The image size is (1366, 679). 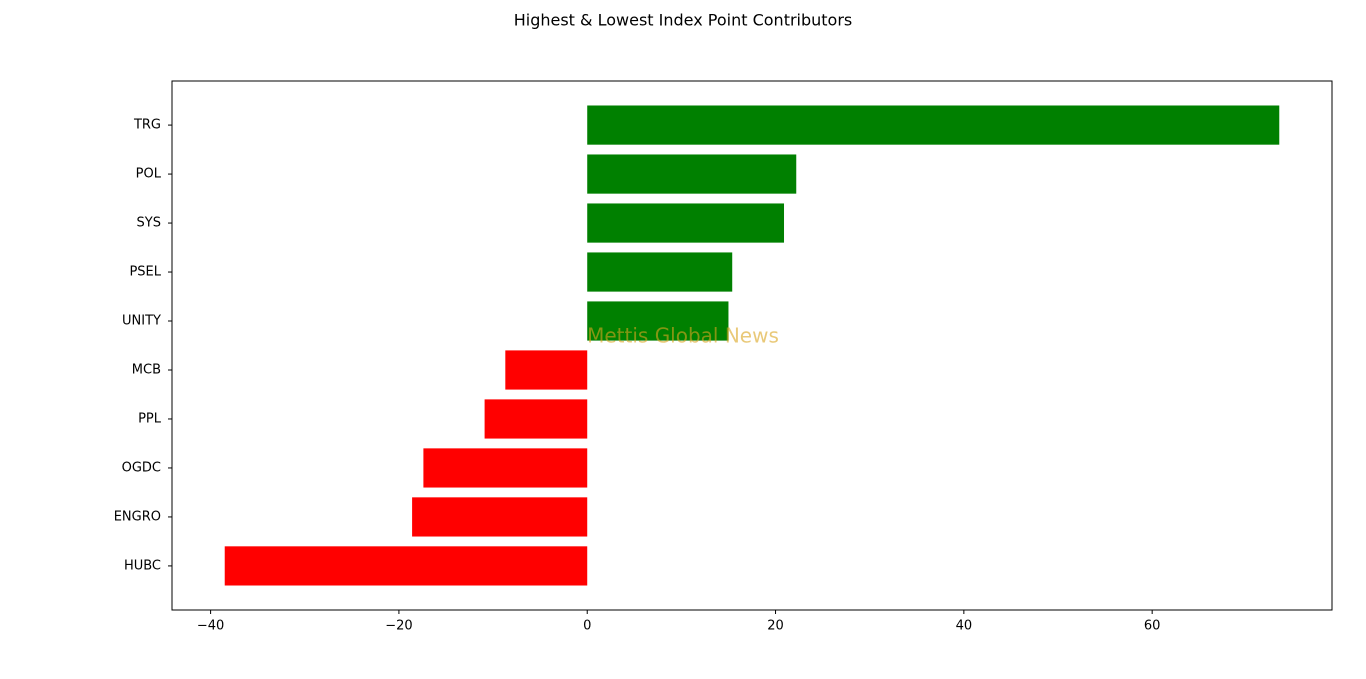 What do you see at coordinates (964, 626) in the screenshot?
I see `x-tick-label: 40` at bounding box center [964, 626].